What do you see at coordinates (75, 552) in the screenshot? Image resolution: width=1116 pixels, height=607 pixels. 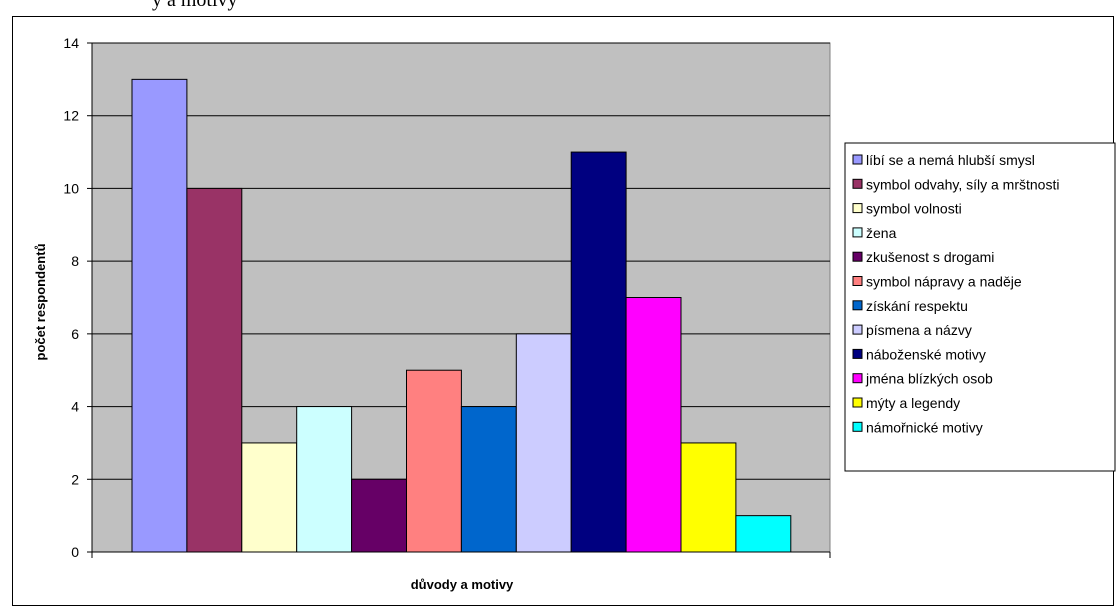 I see `y-tick-label: 0` at bounding box center [75, 552].